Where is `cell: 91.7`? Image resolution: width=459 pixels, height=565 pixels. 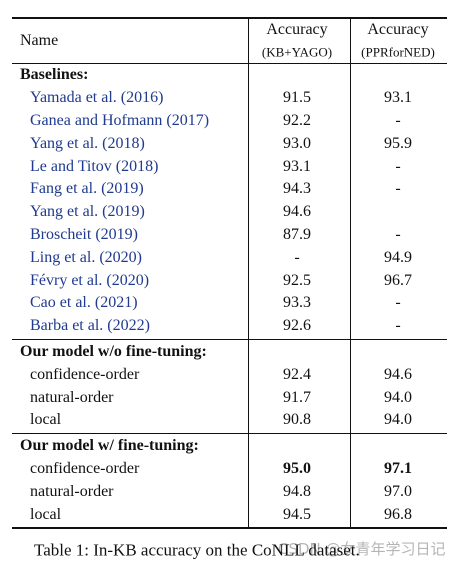
cell: 91.7 is located at coordinates (297, 397).